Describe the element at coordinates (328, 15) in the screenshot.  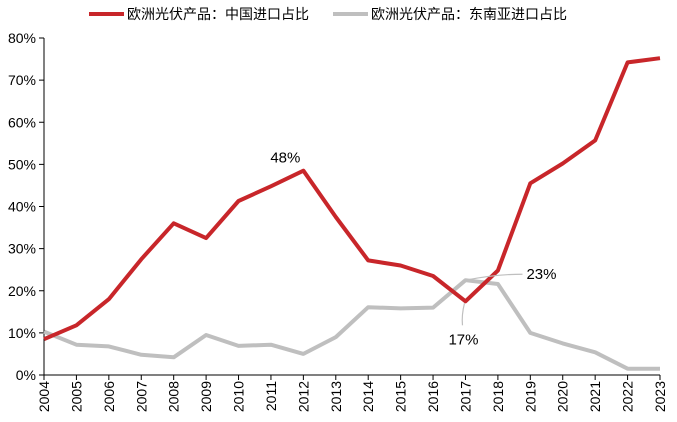
I see `legend: 欧洲光伏产品：中国进口占比 欧洲光伏产品：东南亚进口占比` at that location.